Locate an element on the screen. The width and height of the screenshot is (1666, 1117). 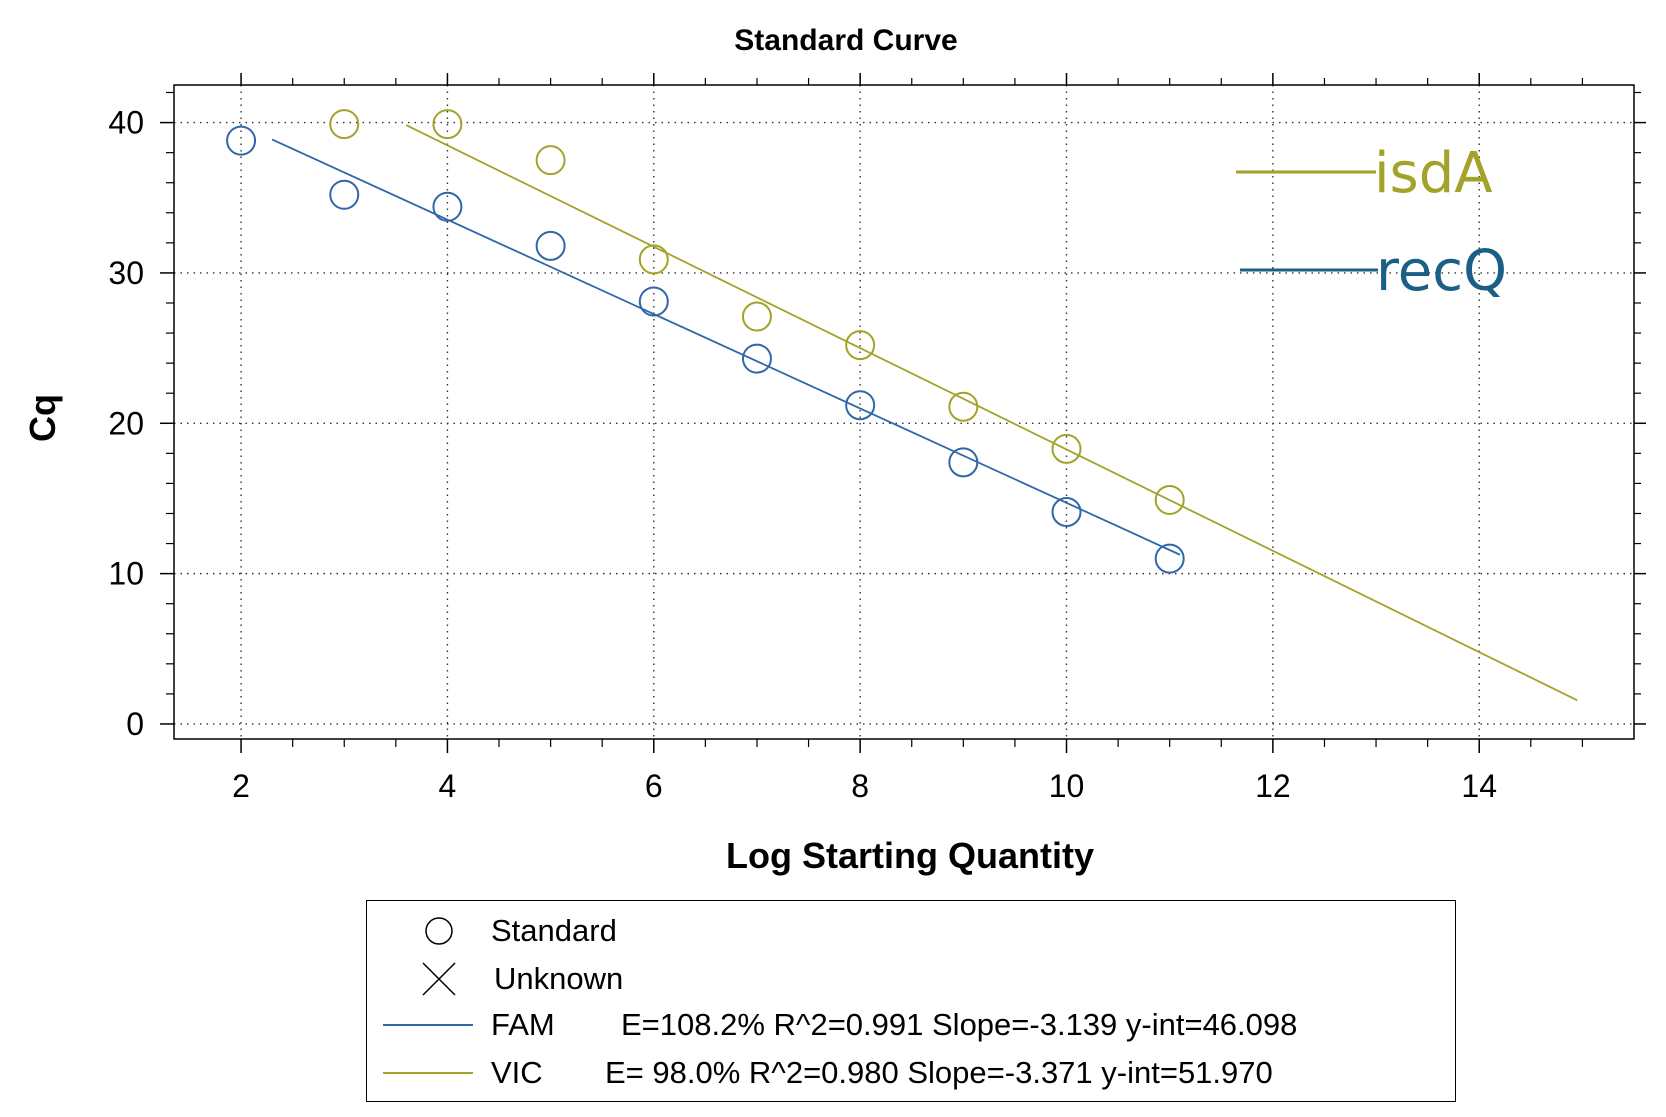
vic-line-icon is located at coordinates (428, 1073).